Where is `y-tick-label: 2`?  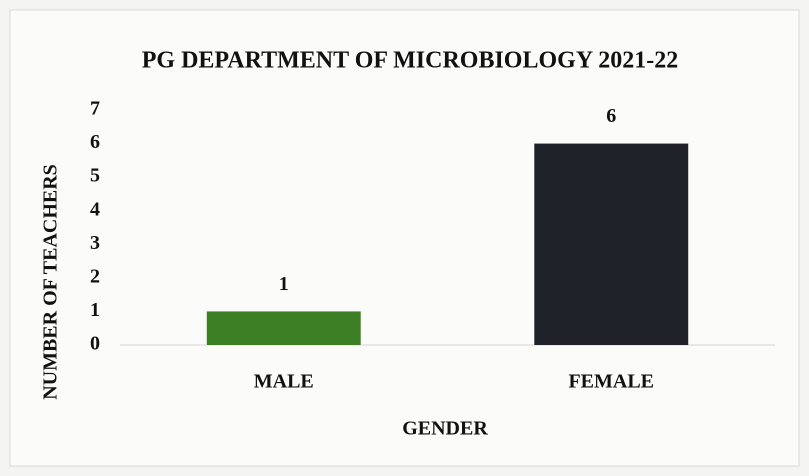
y-tick-label: 2 is located at coordinates (95, 276).